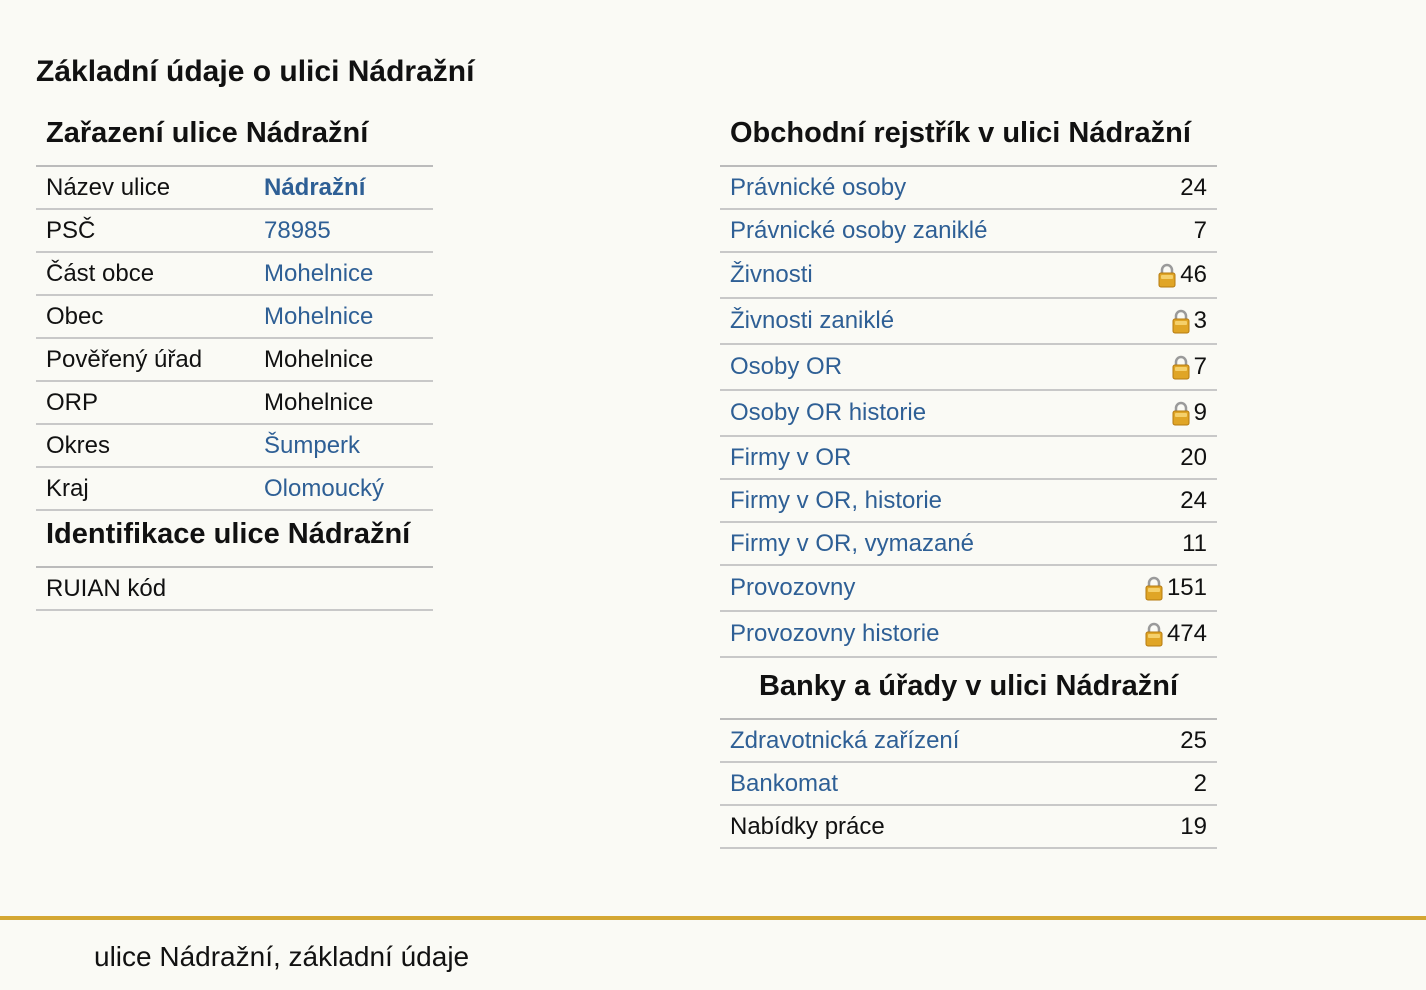 The image size is (1426, 990). I want to click on table-row: Osoby OR 7, so click(968, 368).